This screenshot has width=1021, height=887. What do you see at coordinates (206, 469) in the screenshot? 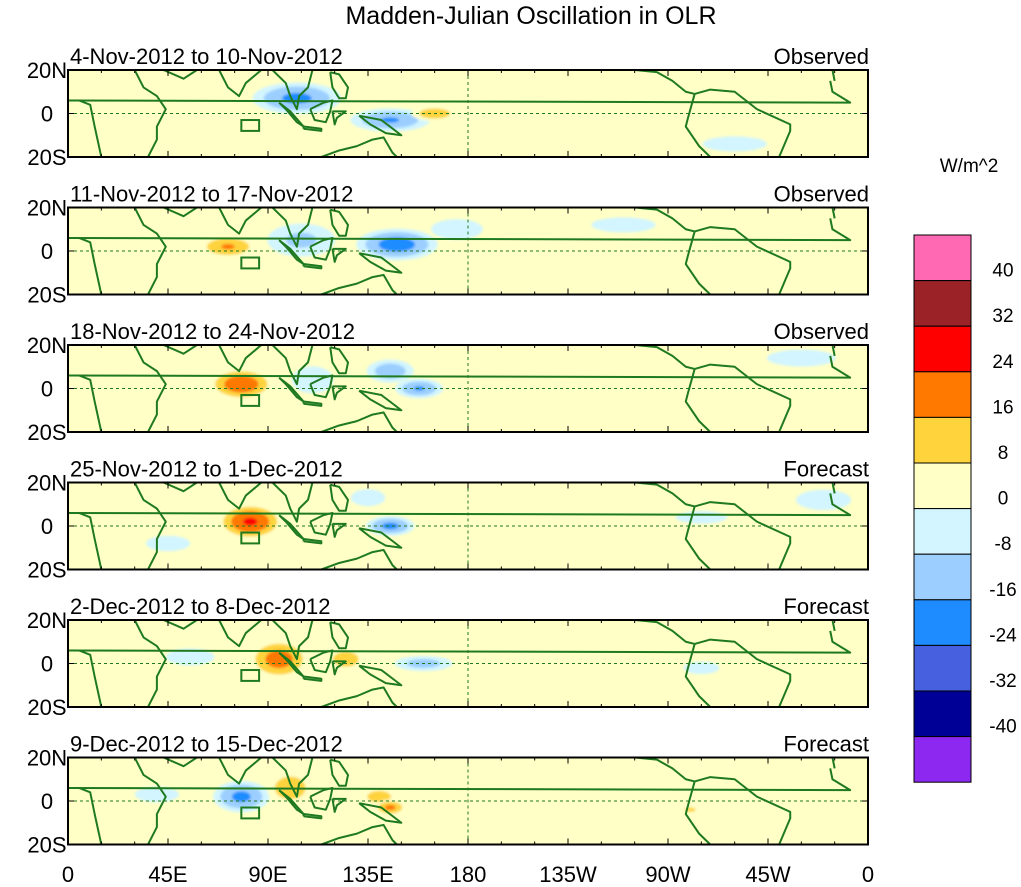
I see `panel-period-label: 25-Nov-2012 to 1-Dec-2012` at bounding box center [206, 469].